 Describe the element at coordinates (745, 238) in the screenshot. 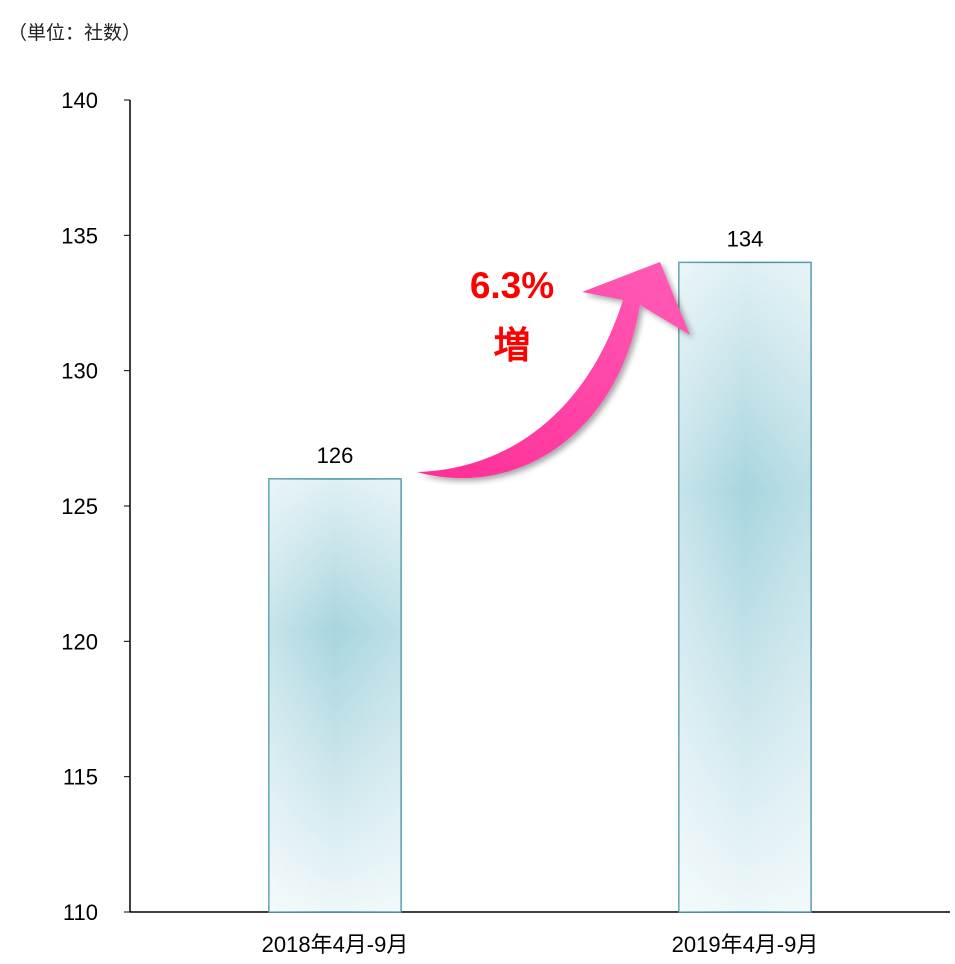

I see `bar-value-label: 134` at that location.